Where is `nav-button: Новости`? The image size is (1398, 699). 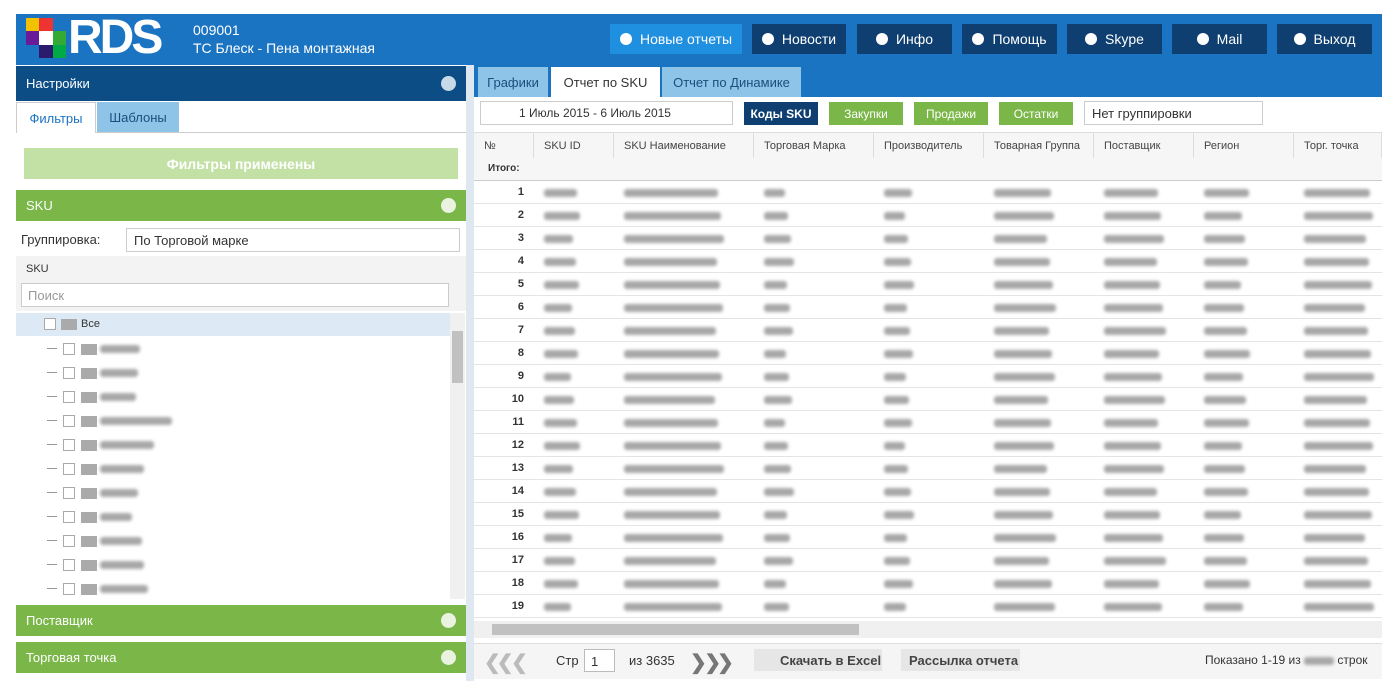
nav-button: Новости is located at coordinates (799, 39).